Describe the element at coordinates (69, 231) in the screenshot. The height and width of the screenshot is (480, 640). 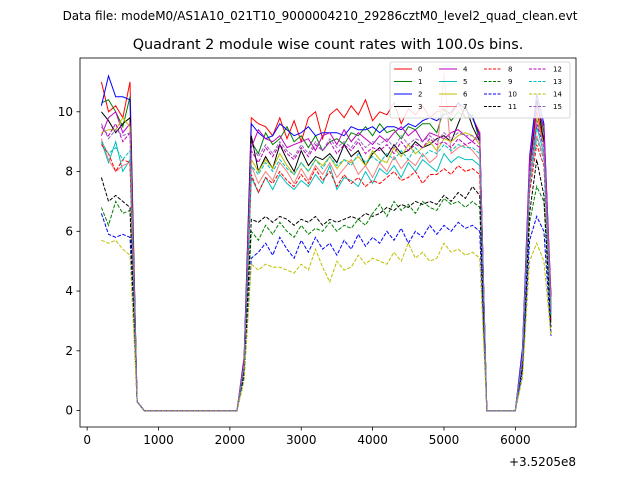
I see `y-tick-label: 6` at that location.